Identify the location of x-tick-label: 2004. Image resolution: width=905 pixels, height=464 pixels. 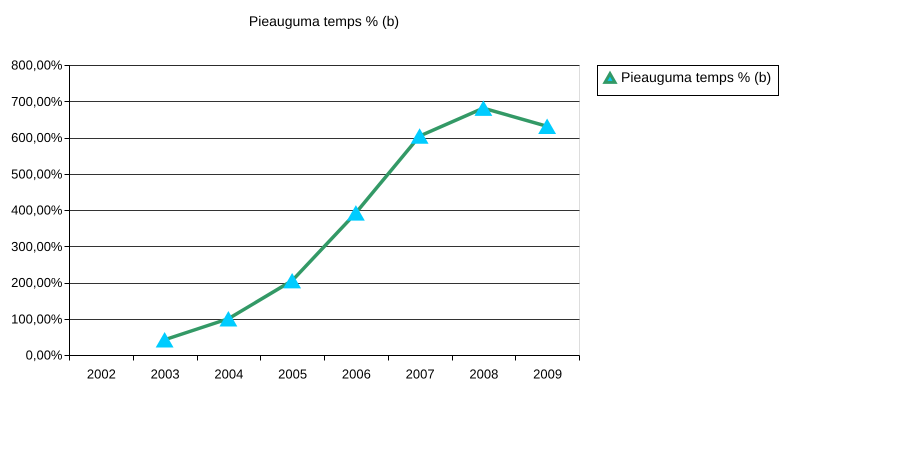
(229, 374).